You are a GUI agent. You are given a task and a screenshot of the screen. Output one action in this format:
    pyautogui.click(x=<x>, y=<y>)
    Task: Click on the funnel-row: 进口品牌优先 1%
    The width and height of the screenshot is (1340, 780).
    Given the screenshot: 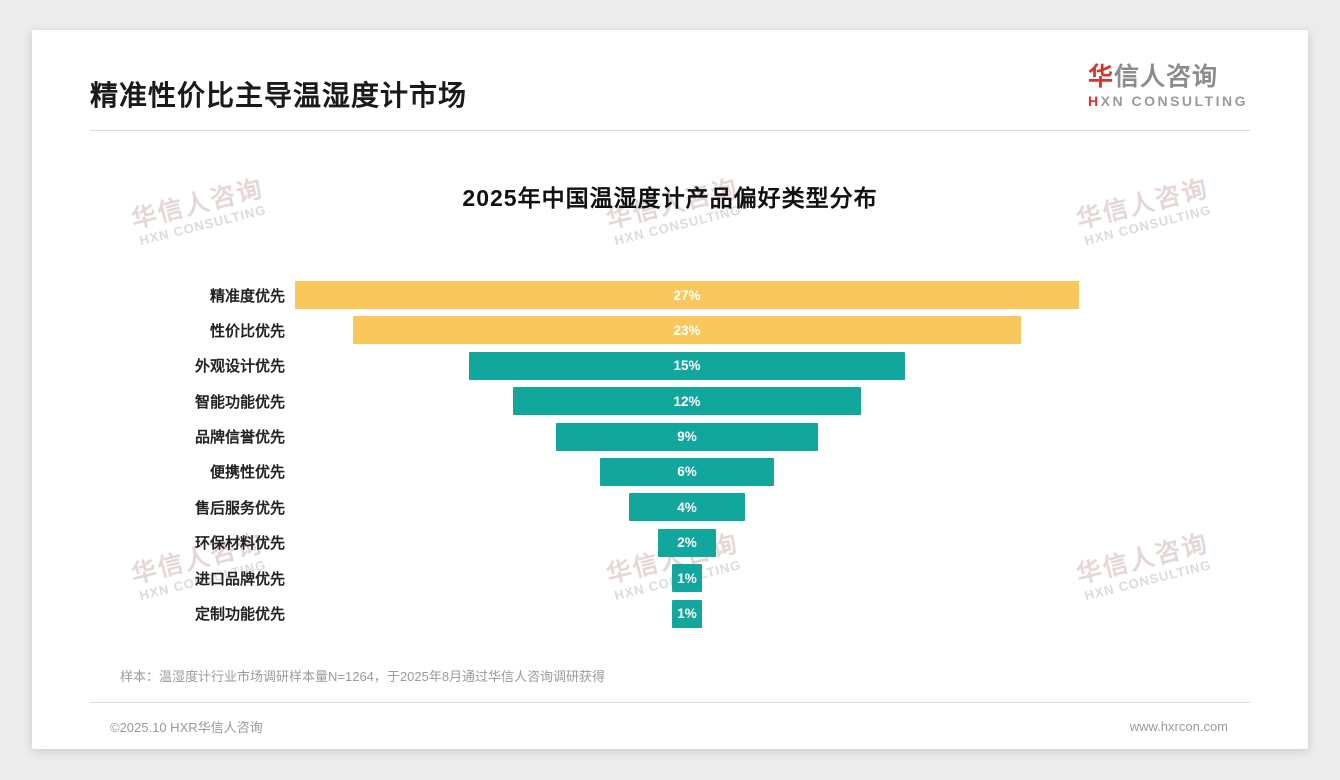 What is the action you would take?
    pyautogui.click(x=670, y=578)
    